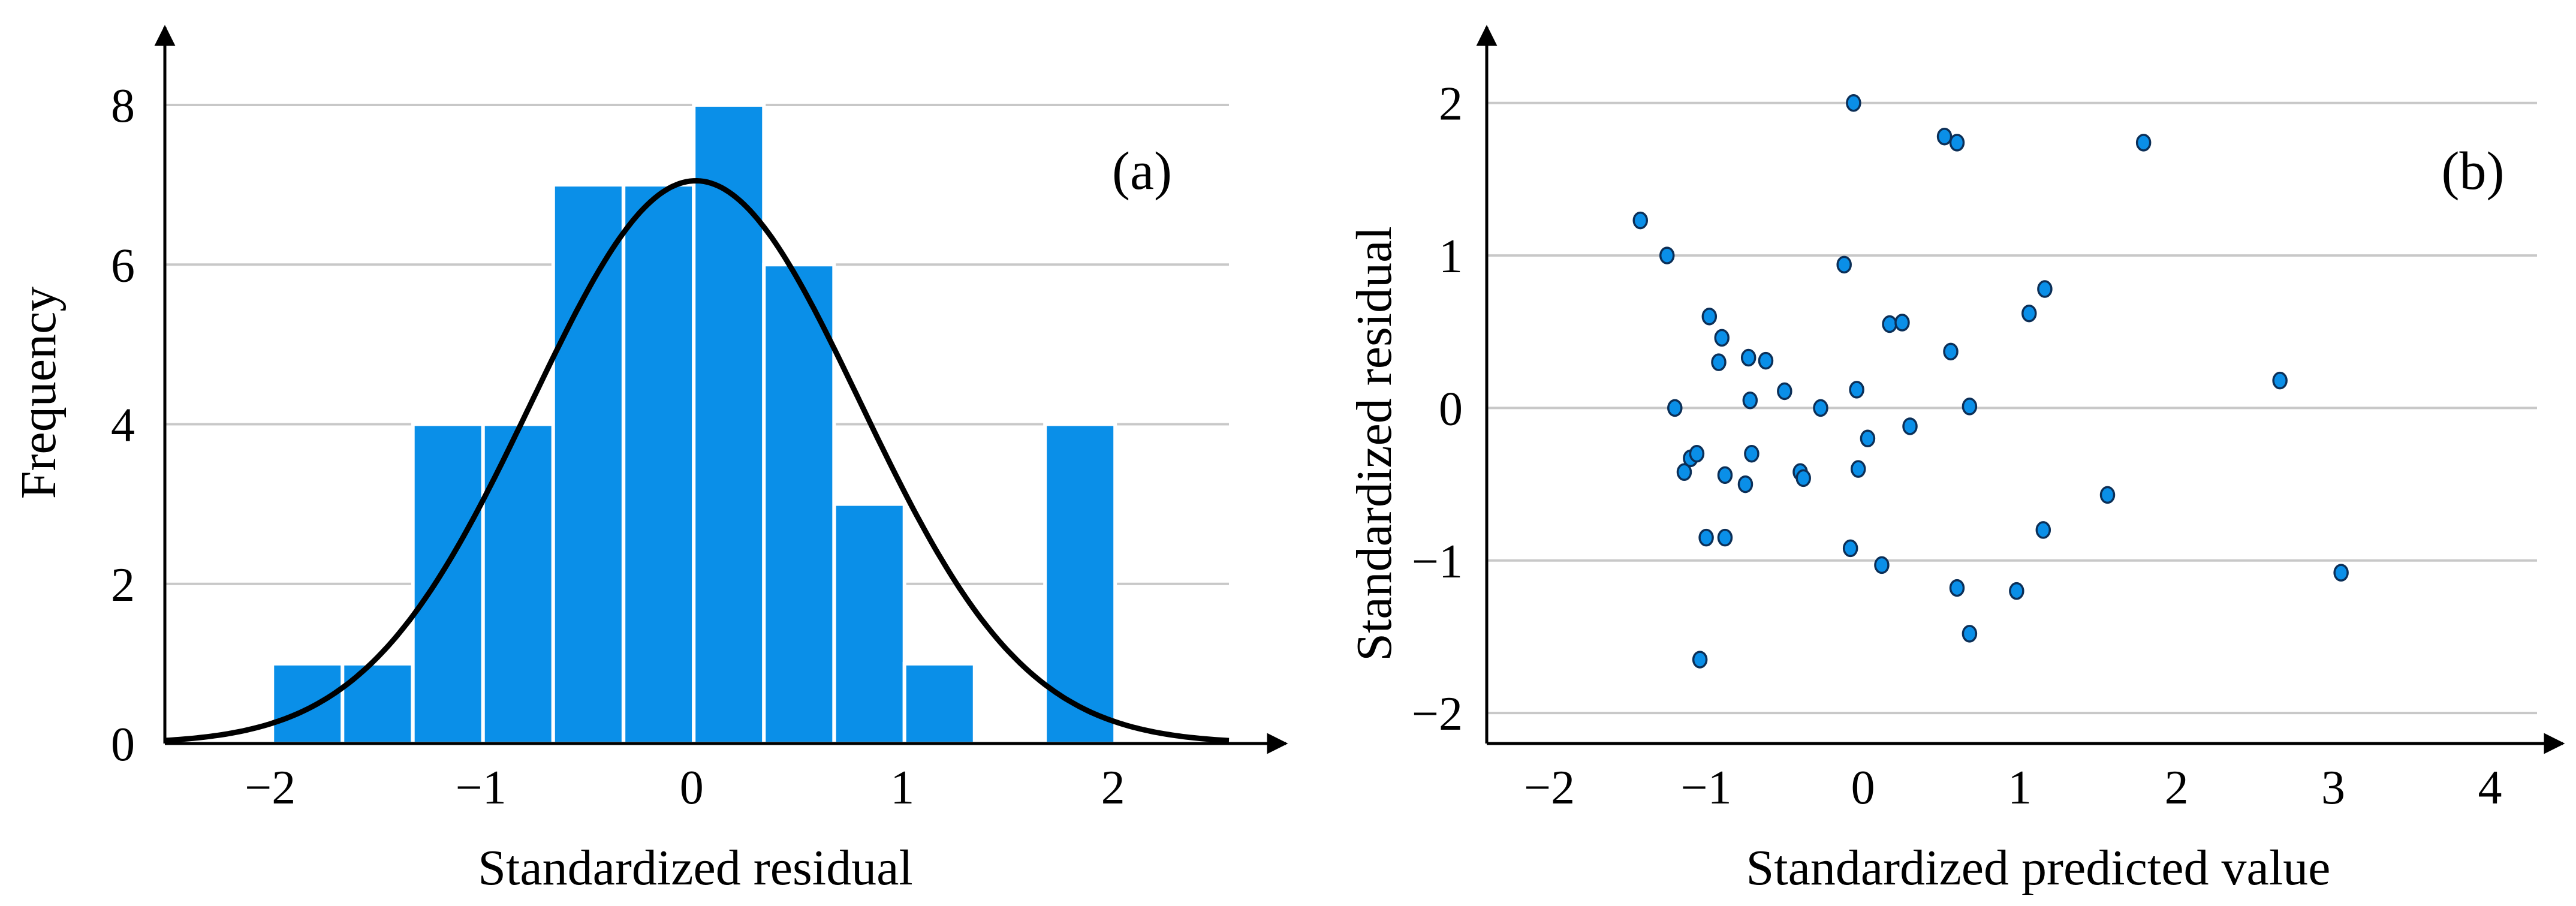  Describe the element at coordinates (1374, 443) in the screenshot. I see `y-axis-title: Standardized residual` at that location.